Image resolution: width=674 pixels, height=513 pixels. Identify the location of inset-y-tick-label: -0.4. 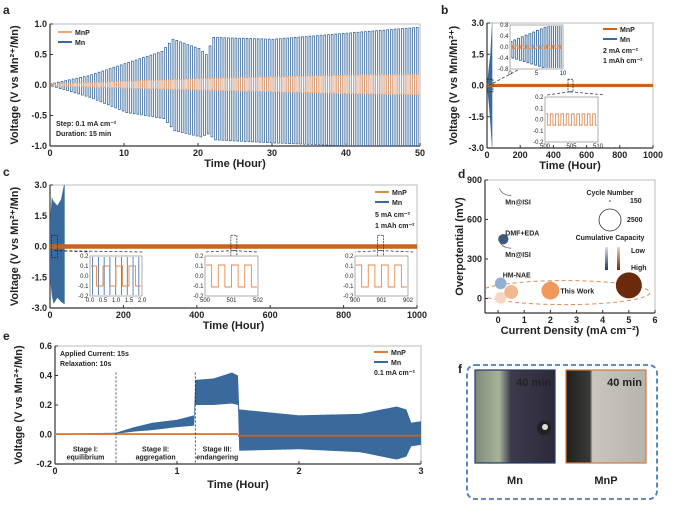
(503, 59).